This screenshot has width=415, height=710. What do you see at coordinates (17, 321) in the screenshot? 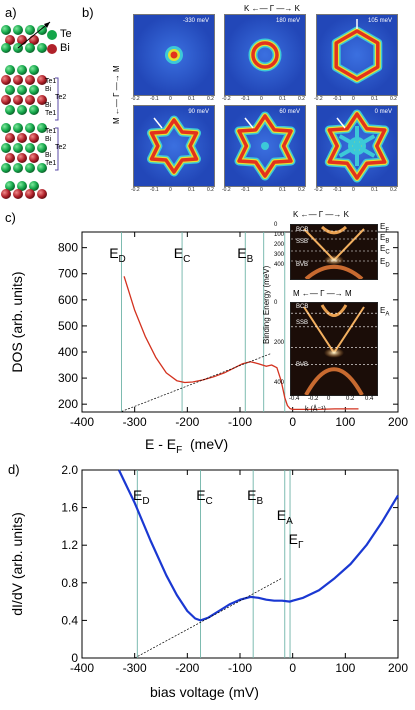
I see `y-axis-label: DOS (arb. units)` at bounding box center [17, 321].